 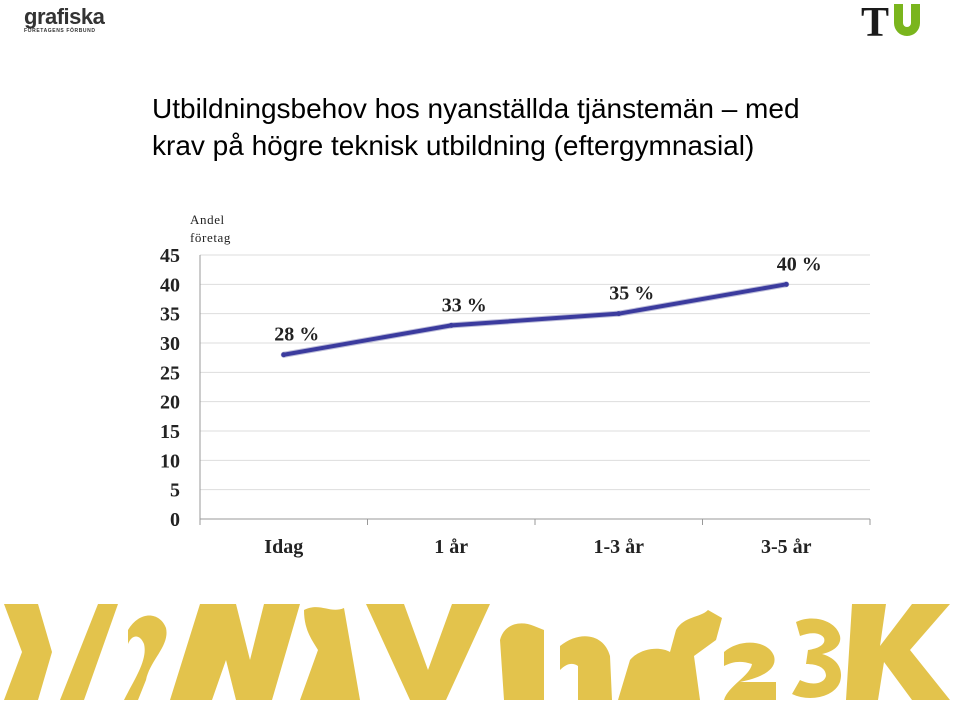 I want to click on y-tick-label: 45, so click(x=170, y=256).